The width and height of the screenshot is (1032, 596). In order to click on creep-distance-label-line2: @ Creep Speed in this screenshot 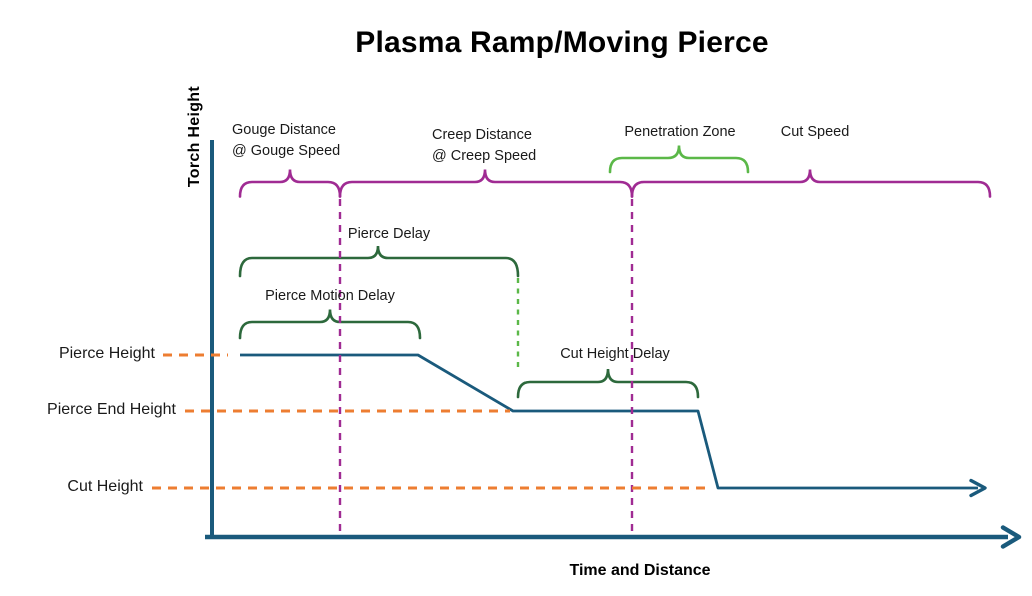, I will do `click(484, 156)`.